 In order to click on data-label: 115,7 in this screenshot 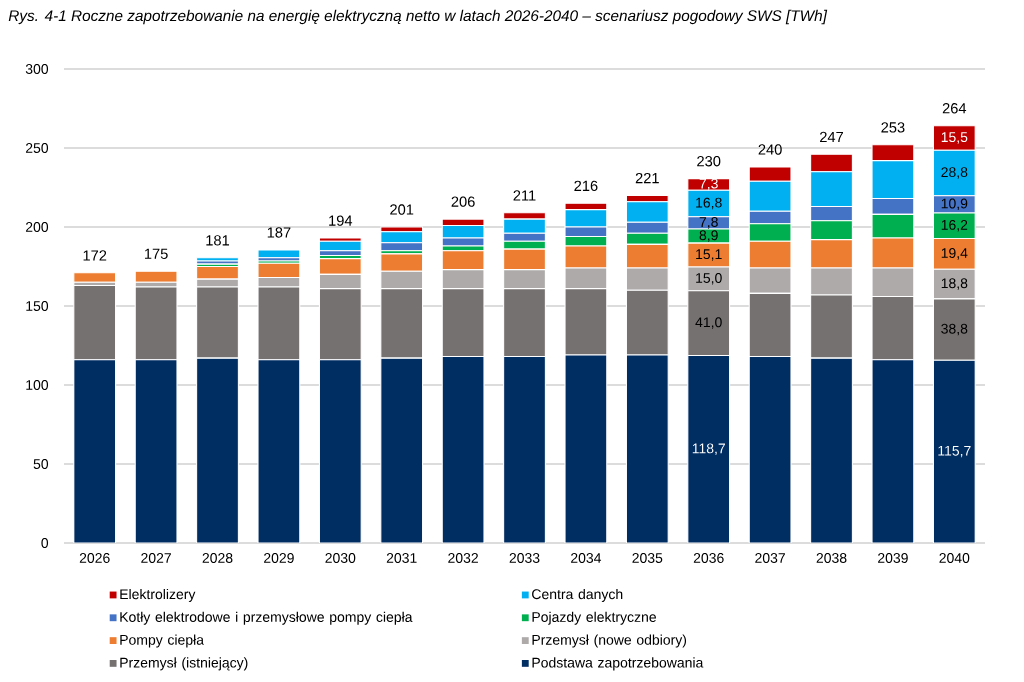, I will do `click(954, 451)`.